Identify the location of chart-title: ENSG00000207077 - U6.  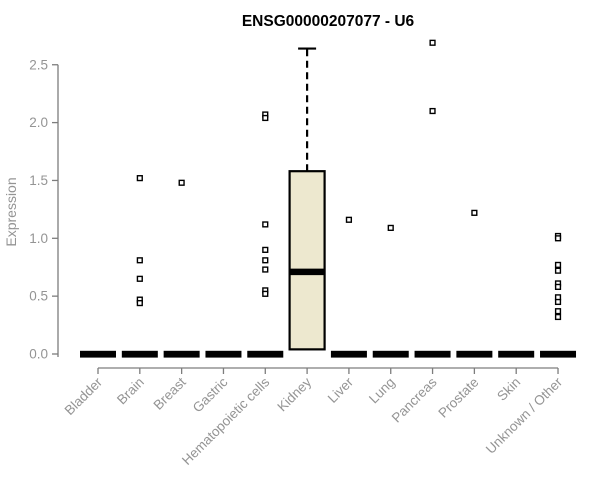
(328, 21).